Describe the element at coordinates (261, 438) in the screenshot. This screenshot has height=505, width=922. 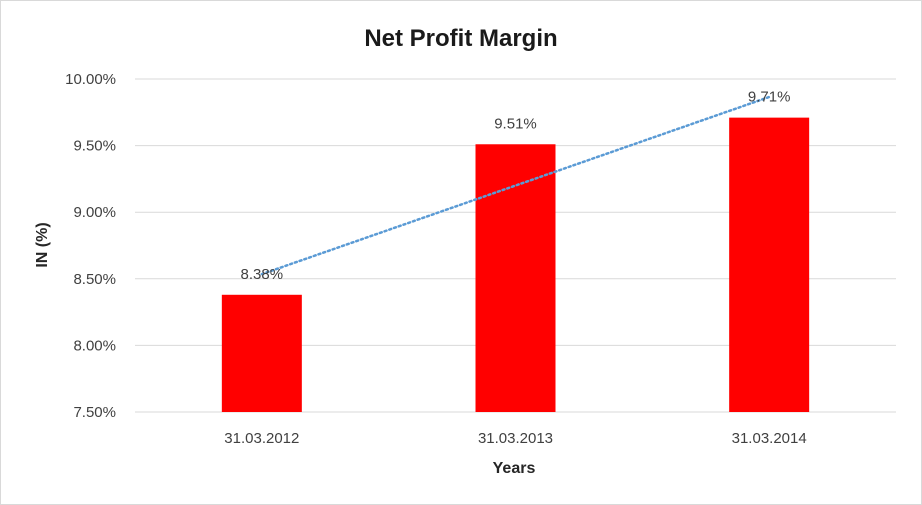
I see `x-tick-label: 31.03.2012` at that location.